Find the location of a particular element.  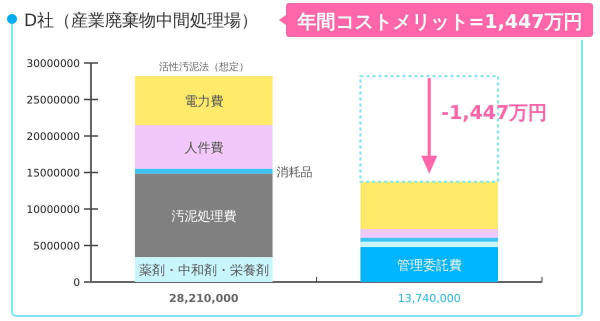

series-label: 消耗品 is located at coordinates (294, 172).